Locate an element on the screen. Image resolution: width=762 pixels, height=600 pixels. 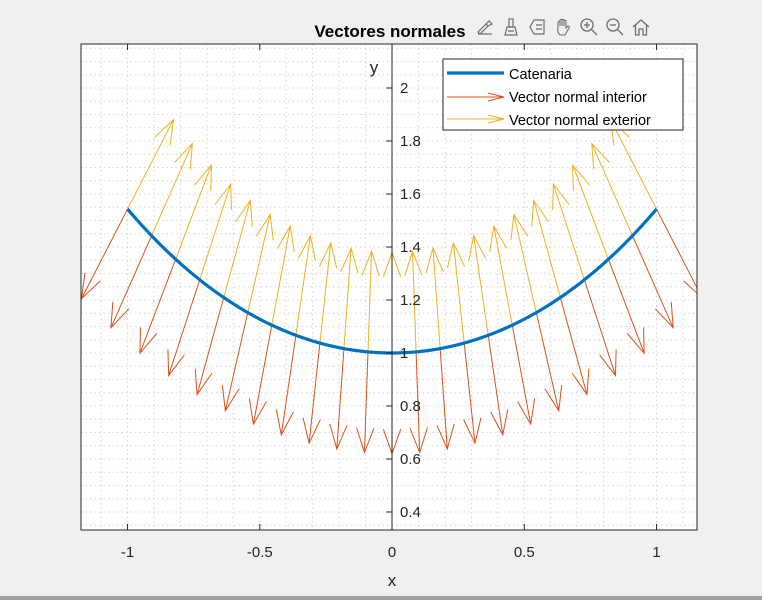
legend-icon is located at coordinates (537, 27).